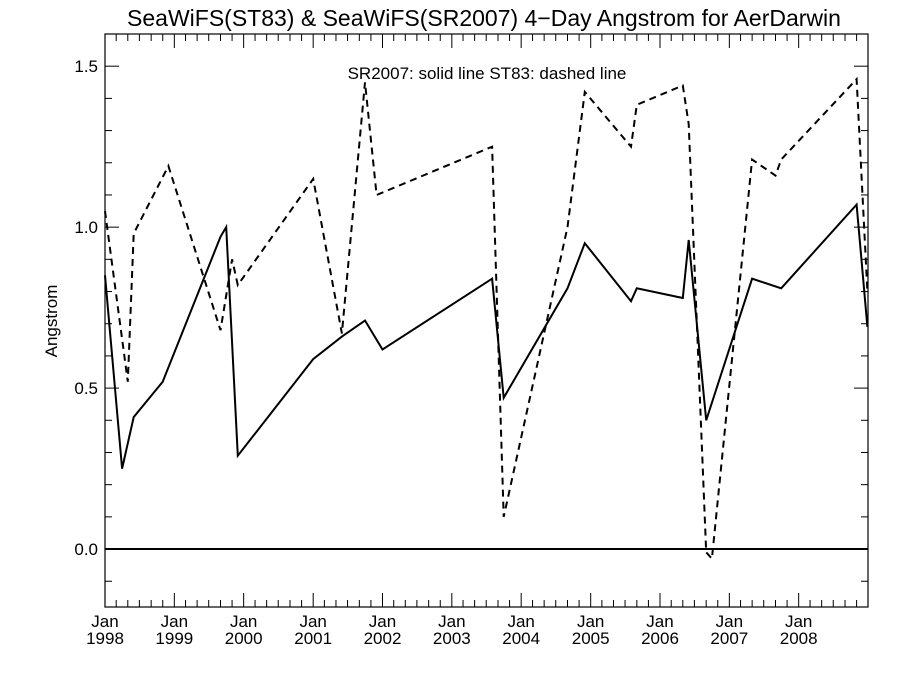 The height and width of the screenshot is (675, 900). I want to click on x-tick-label-year: 2008, so click(799, 638).